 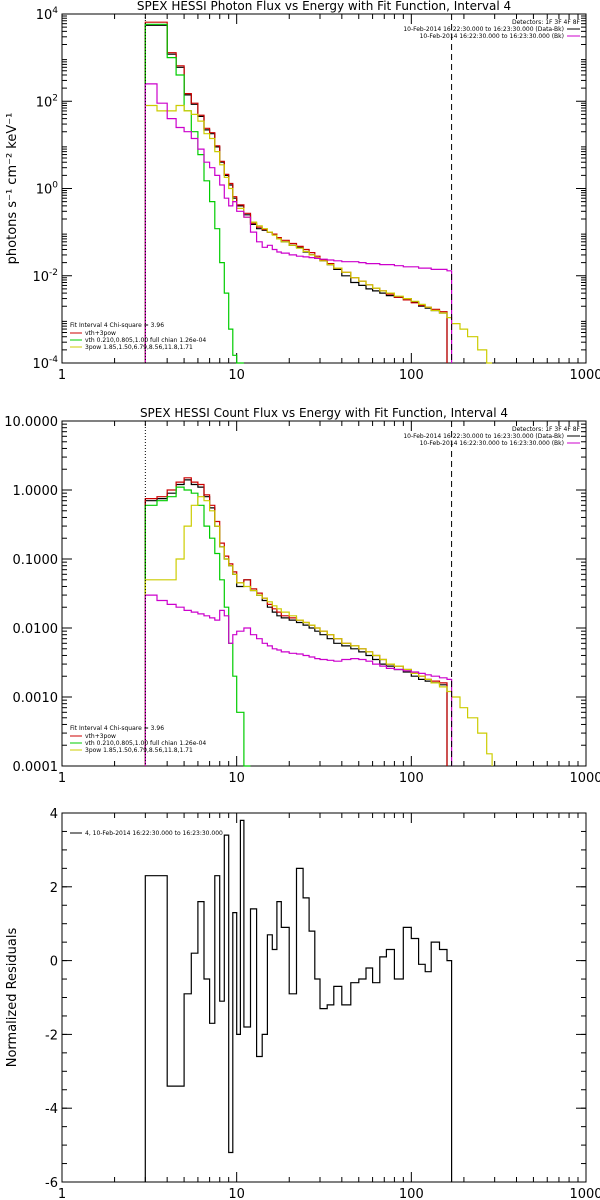 I want to click on y-tick-label: 0.0010, so click(x=36, y=698).